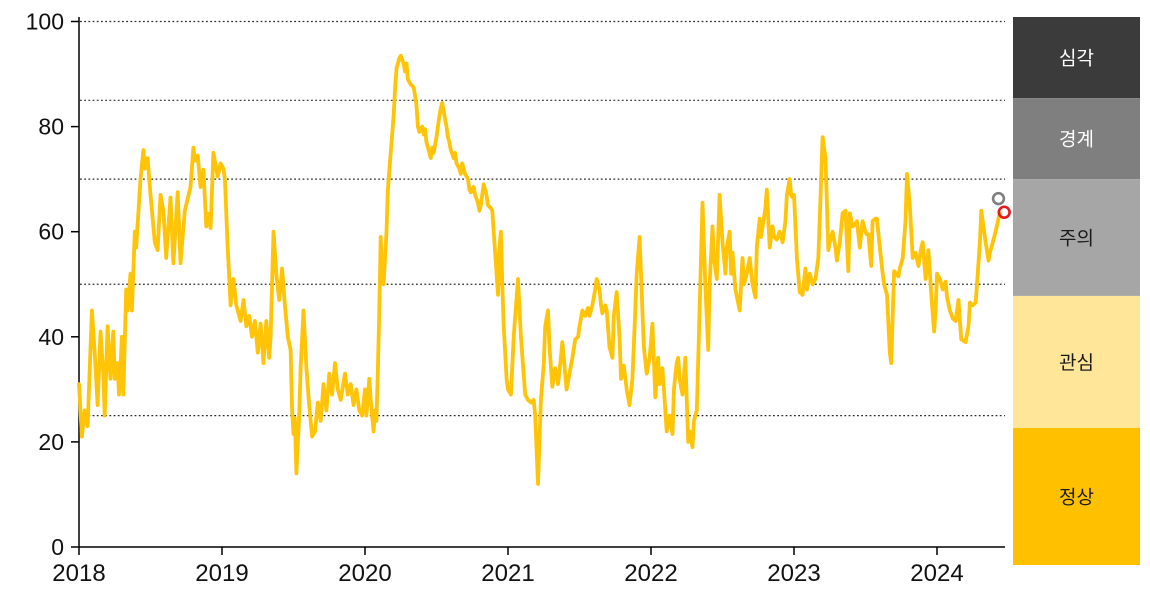  What do you see at coordinates (364, 573) in the screenshot?
I see `x-tick-label-2020: 2020` at bounding box center [364, 573].